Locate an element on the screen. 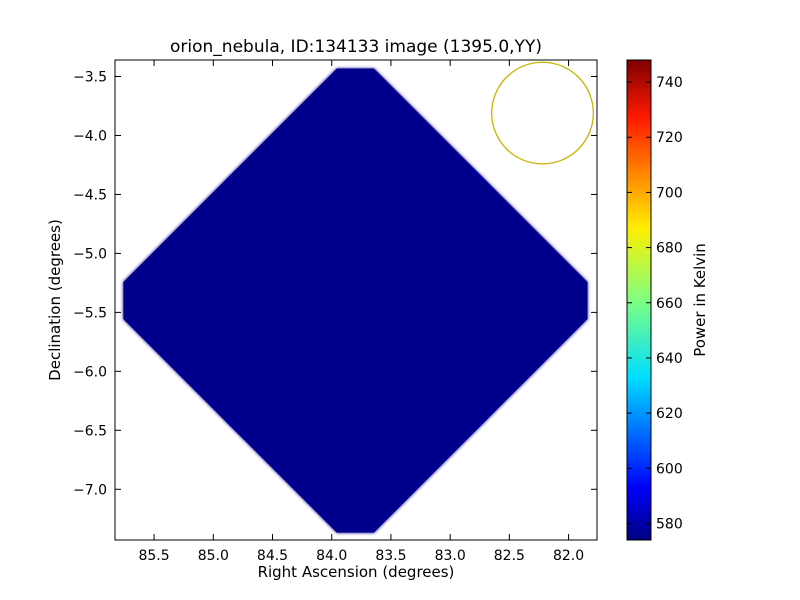 This screenshot has width=800, height=600. colorbar-tick-label: 580 is located at coordinates (669, 524).